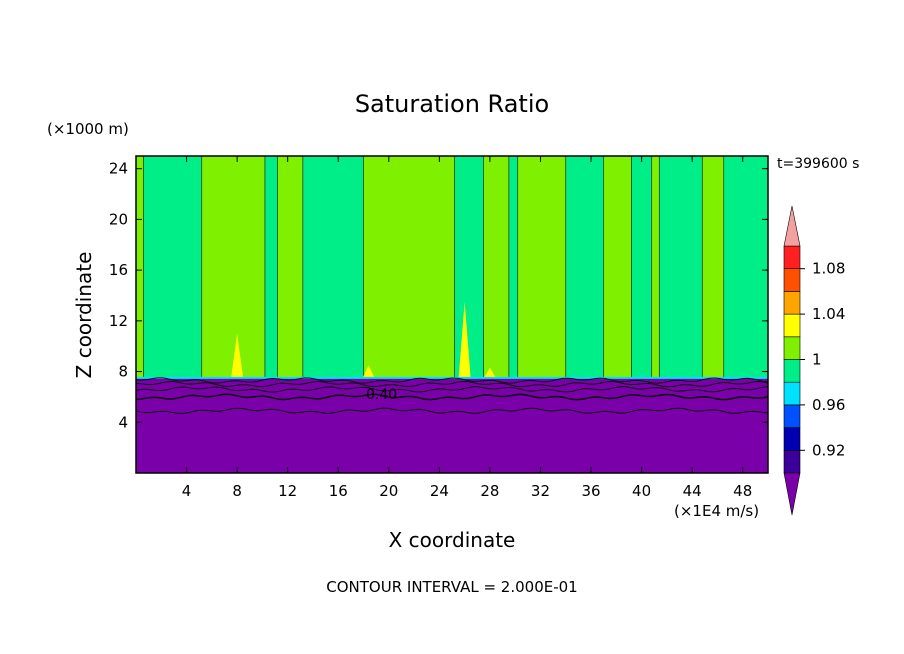 The width and height of the screenshot is (904, 654). I want to click on x-unit-label: (×1E4 m/s), so click(716, 511).